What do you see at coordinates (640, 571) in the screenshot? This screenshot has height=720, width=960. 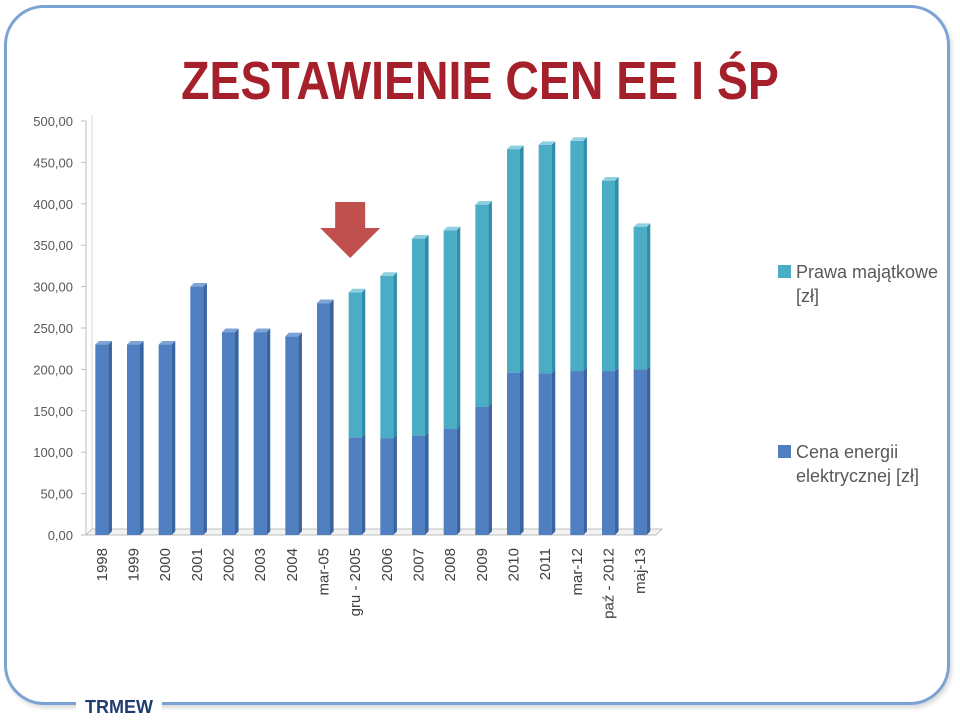 I see `x-tick-label: maj-13` at bounding box center [640, 571].